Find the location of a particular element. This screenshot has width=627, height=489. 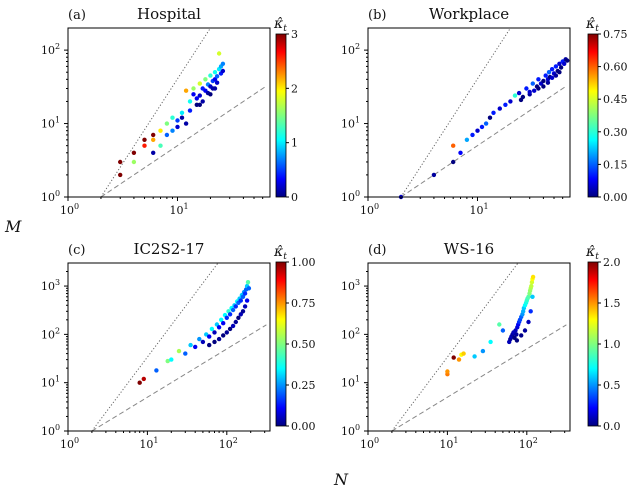

y-tick-label: 101 is located at coordinates (350, 123).